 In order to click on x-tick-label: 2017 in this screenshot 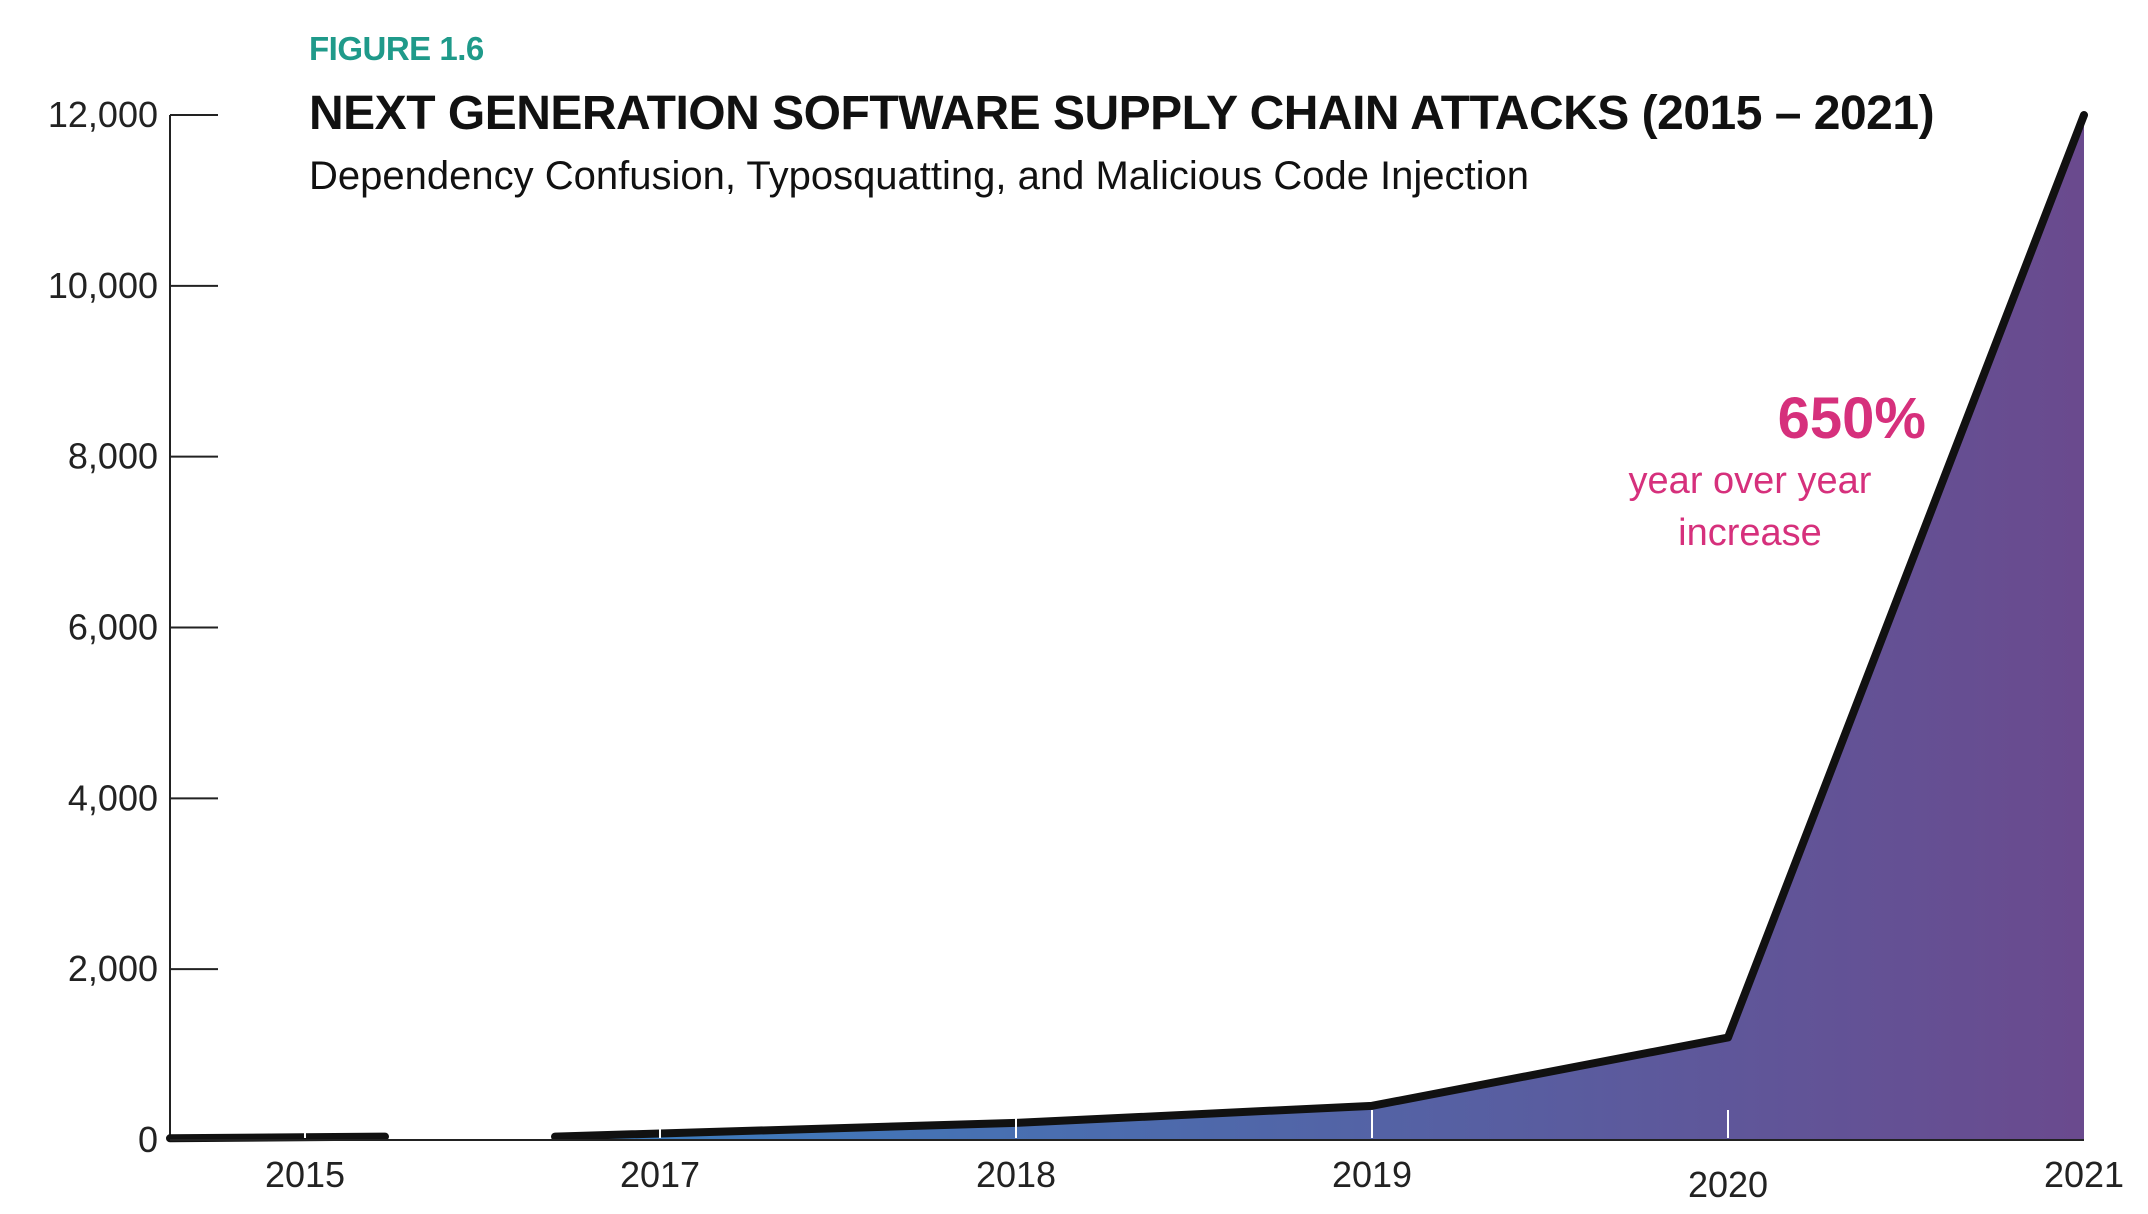, I will do `click(660, 1174)`.